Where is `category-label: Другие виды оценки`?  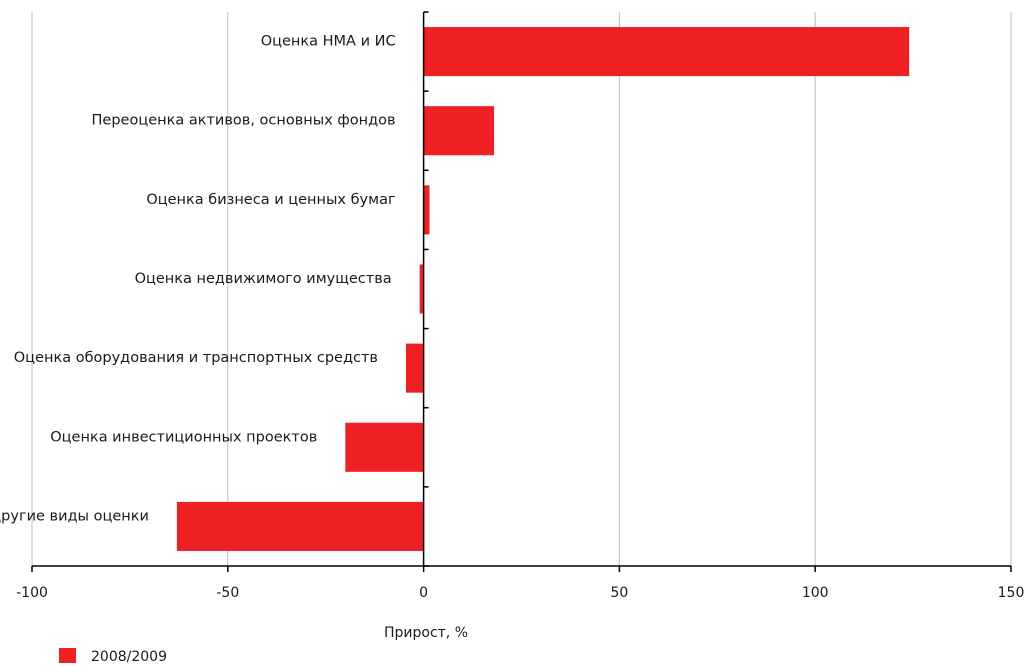
category-label: Другие виды оценки is located at coordinates (74, 516).